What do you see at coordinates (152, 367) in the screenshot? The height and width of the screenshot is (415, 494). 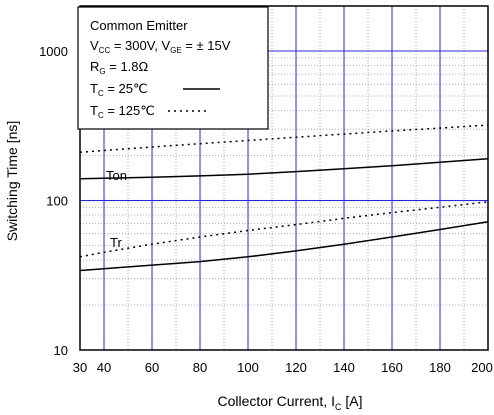 I see `x-tick-label: 60` at bounding box center [152, 367].